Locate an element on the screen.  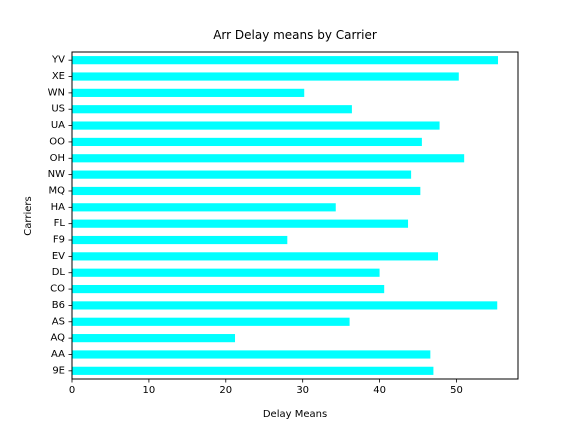
y-tick-label-yv: YV is located at coordinates (58, 60).